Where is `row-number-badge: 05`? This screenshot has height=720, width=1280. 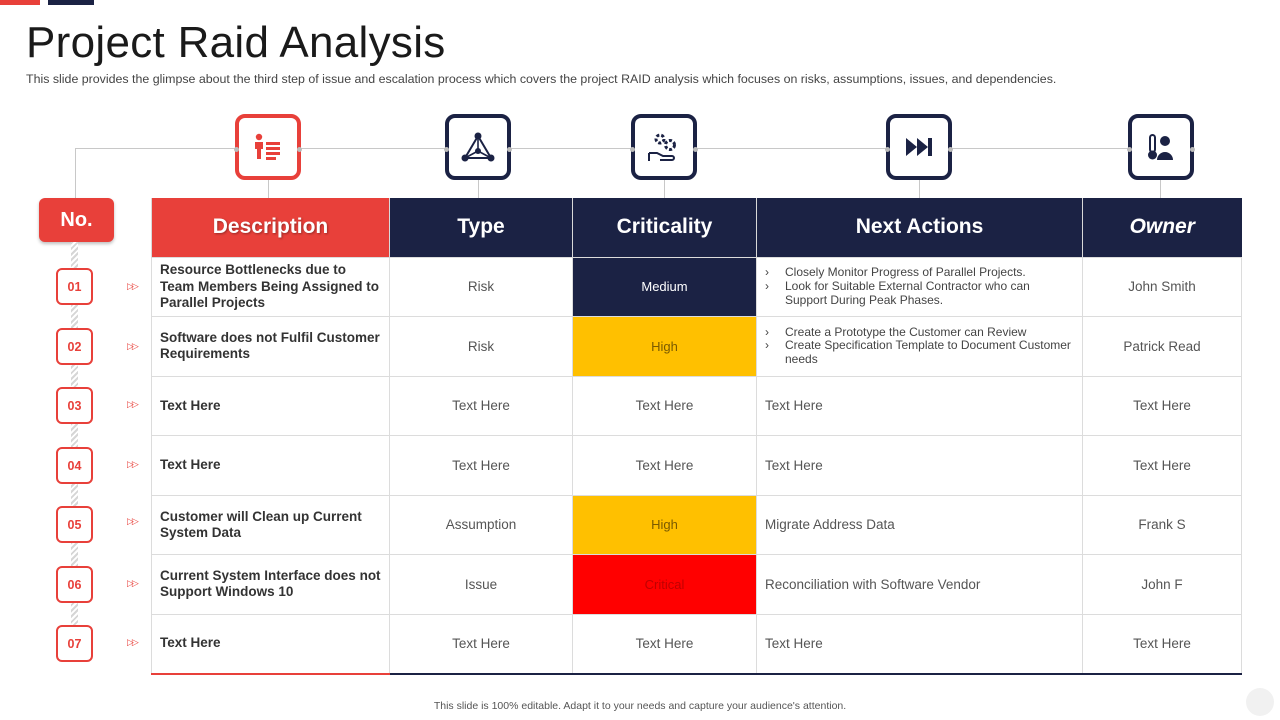
row-number-badge: 05 is located at coordinates (74, 524).